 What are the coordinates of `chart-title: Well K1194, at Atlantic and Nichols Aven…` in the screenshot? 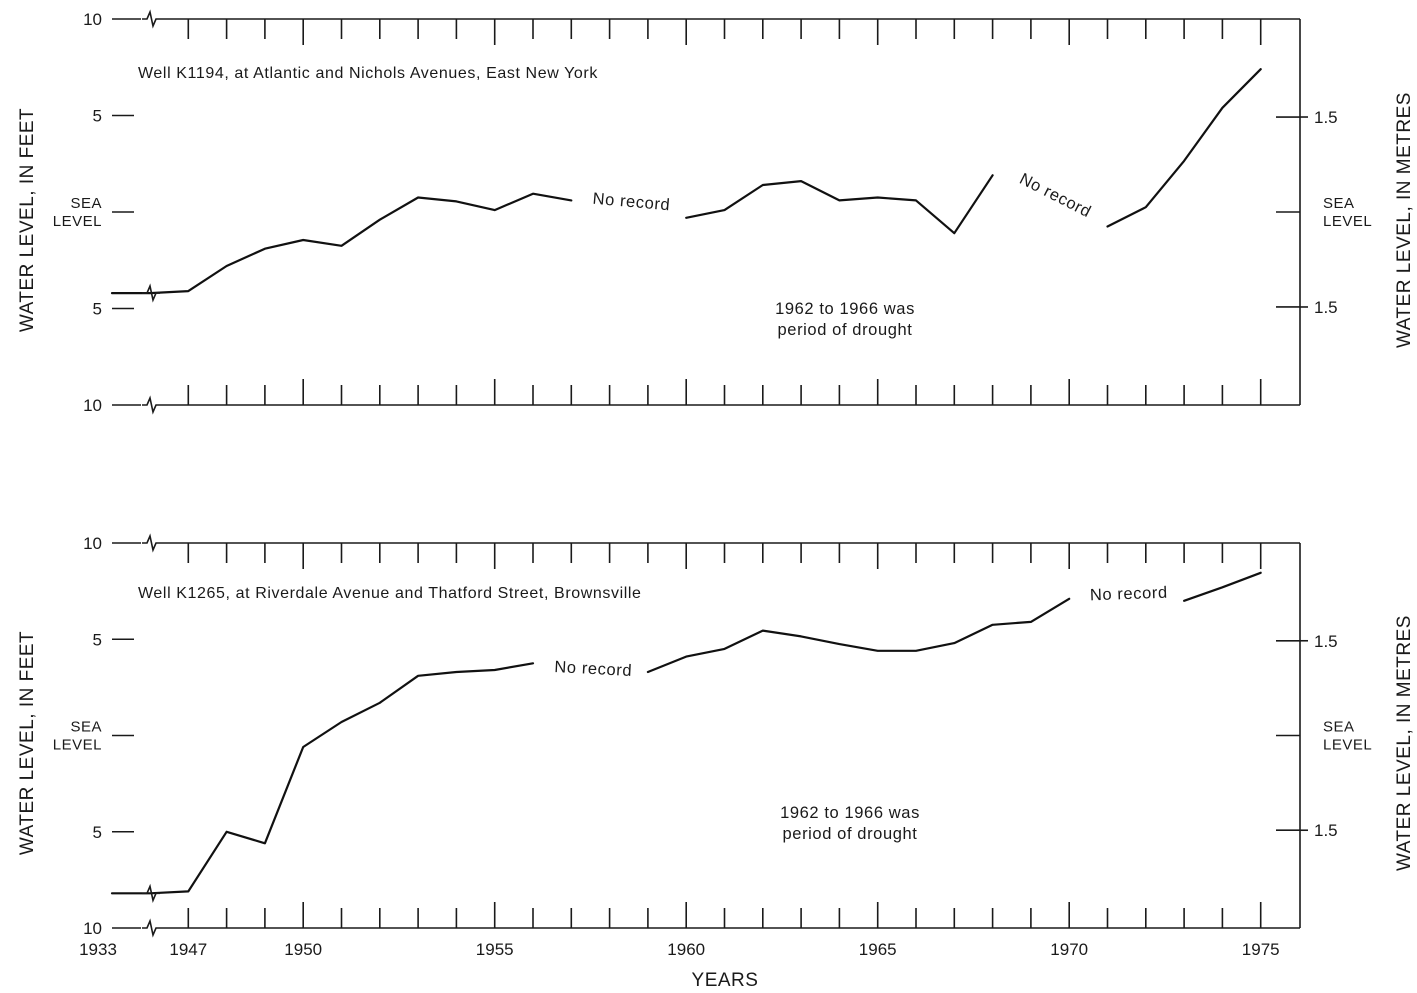 It's located at (368, 73).